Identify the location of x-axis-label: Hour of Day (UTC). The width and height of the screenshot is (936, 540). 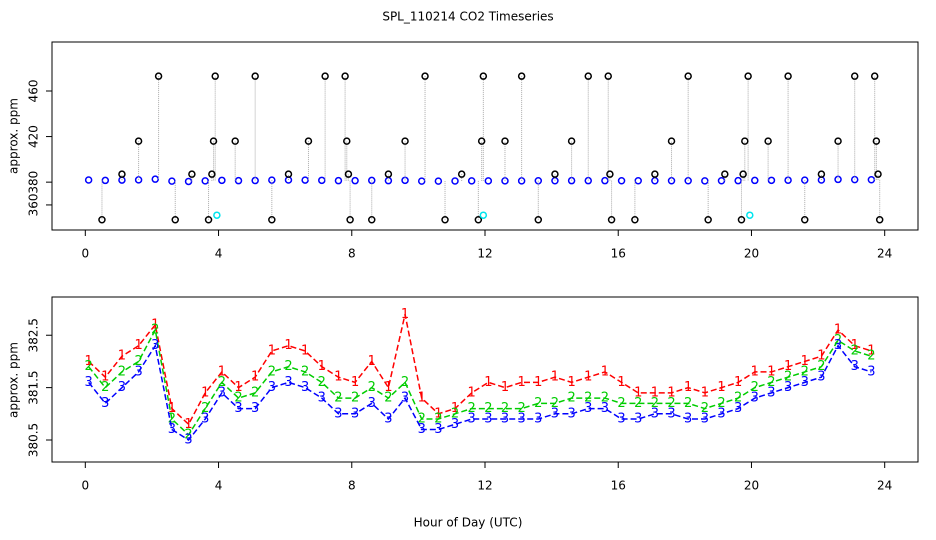
(468, 523).